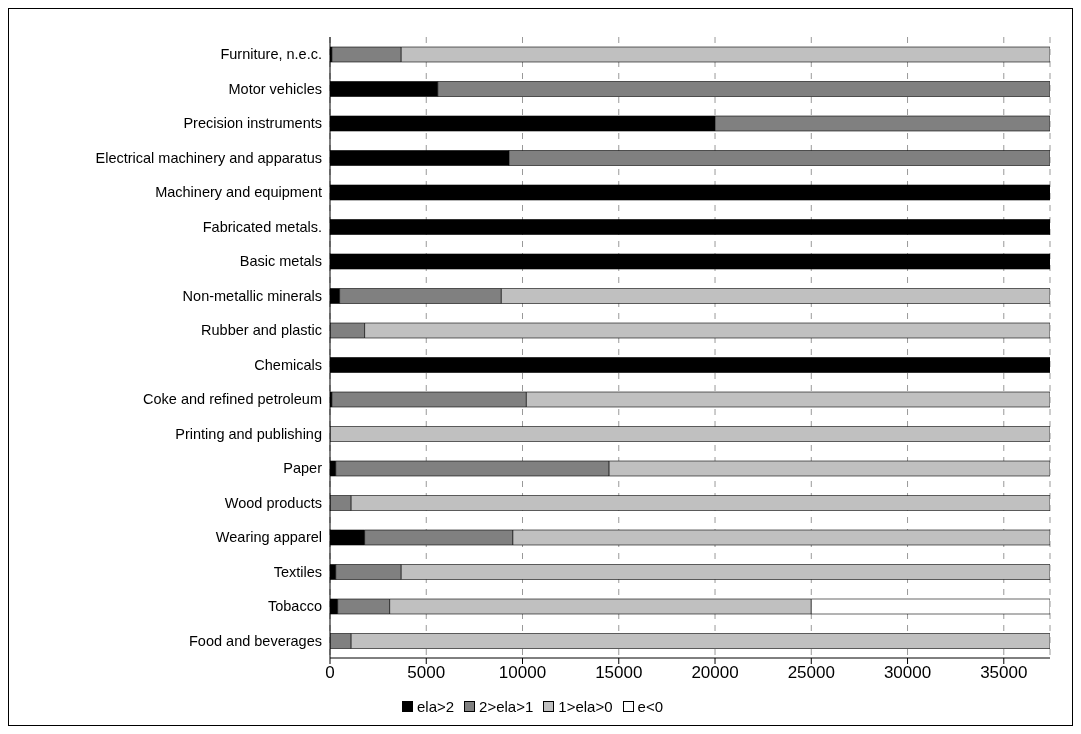  I want to click on y-tick-label: Rubber and plastic, so click(261, 330).